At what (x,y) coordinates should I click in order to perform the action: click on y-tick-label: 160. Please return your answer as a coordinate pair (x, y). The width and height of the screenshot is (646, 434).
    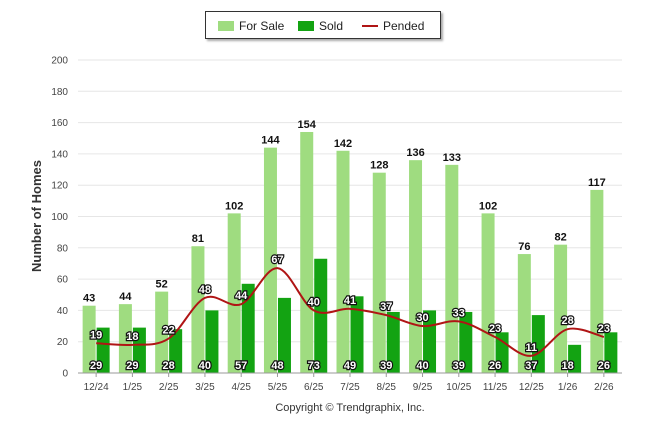
    Looking at the image, I should click on (59, 123).